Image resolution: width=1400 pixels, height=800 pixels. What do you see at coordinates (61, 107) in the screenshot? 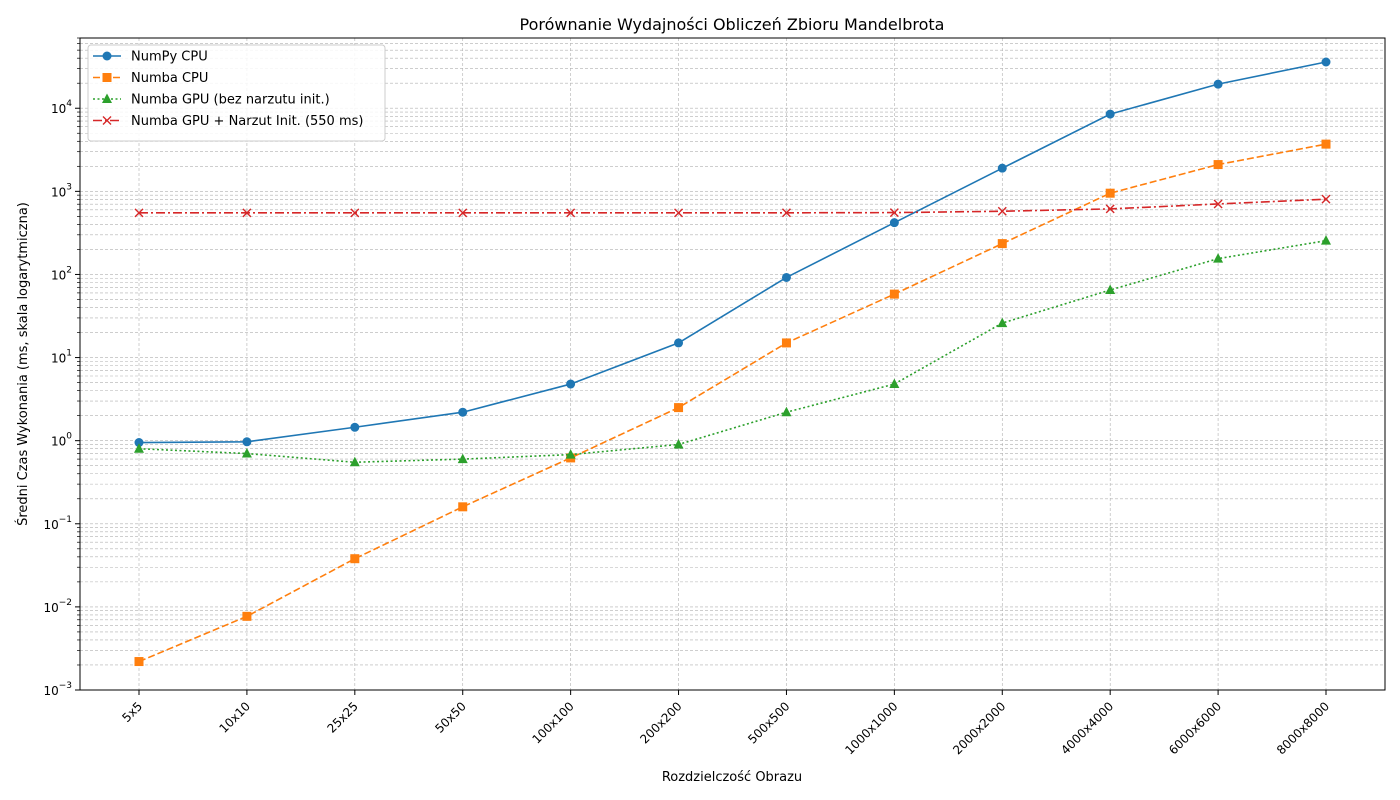
I see `y-tick-label: 10⁴` at bounding box center [61, 107].